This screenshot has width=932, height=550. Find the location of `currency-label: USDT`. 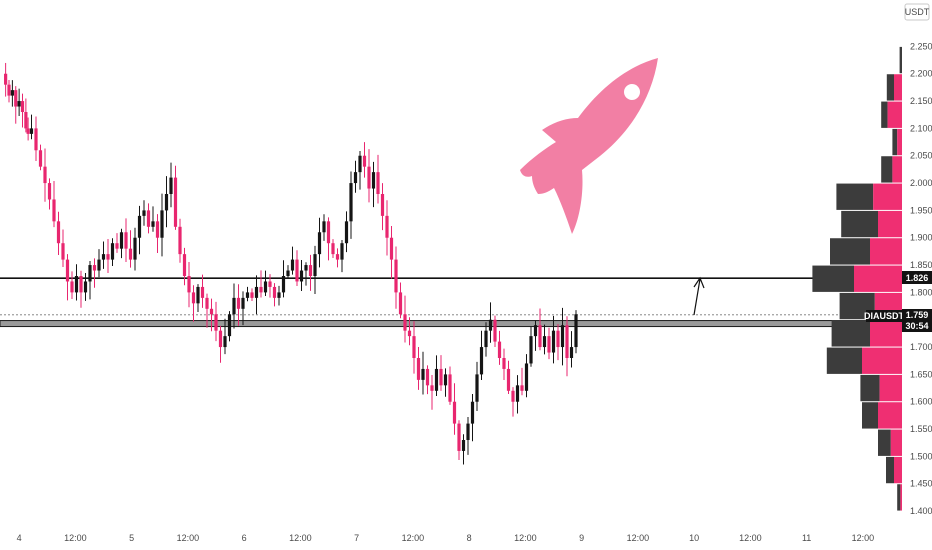

currency-label: USDT is located at coordinates (917, 12).